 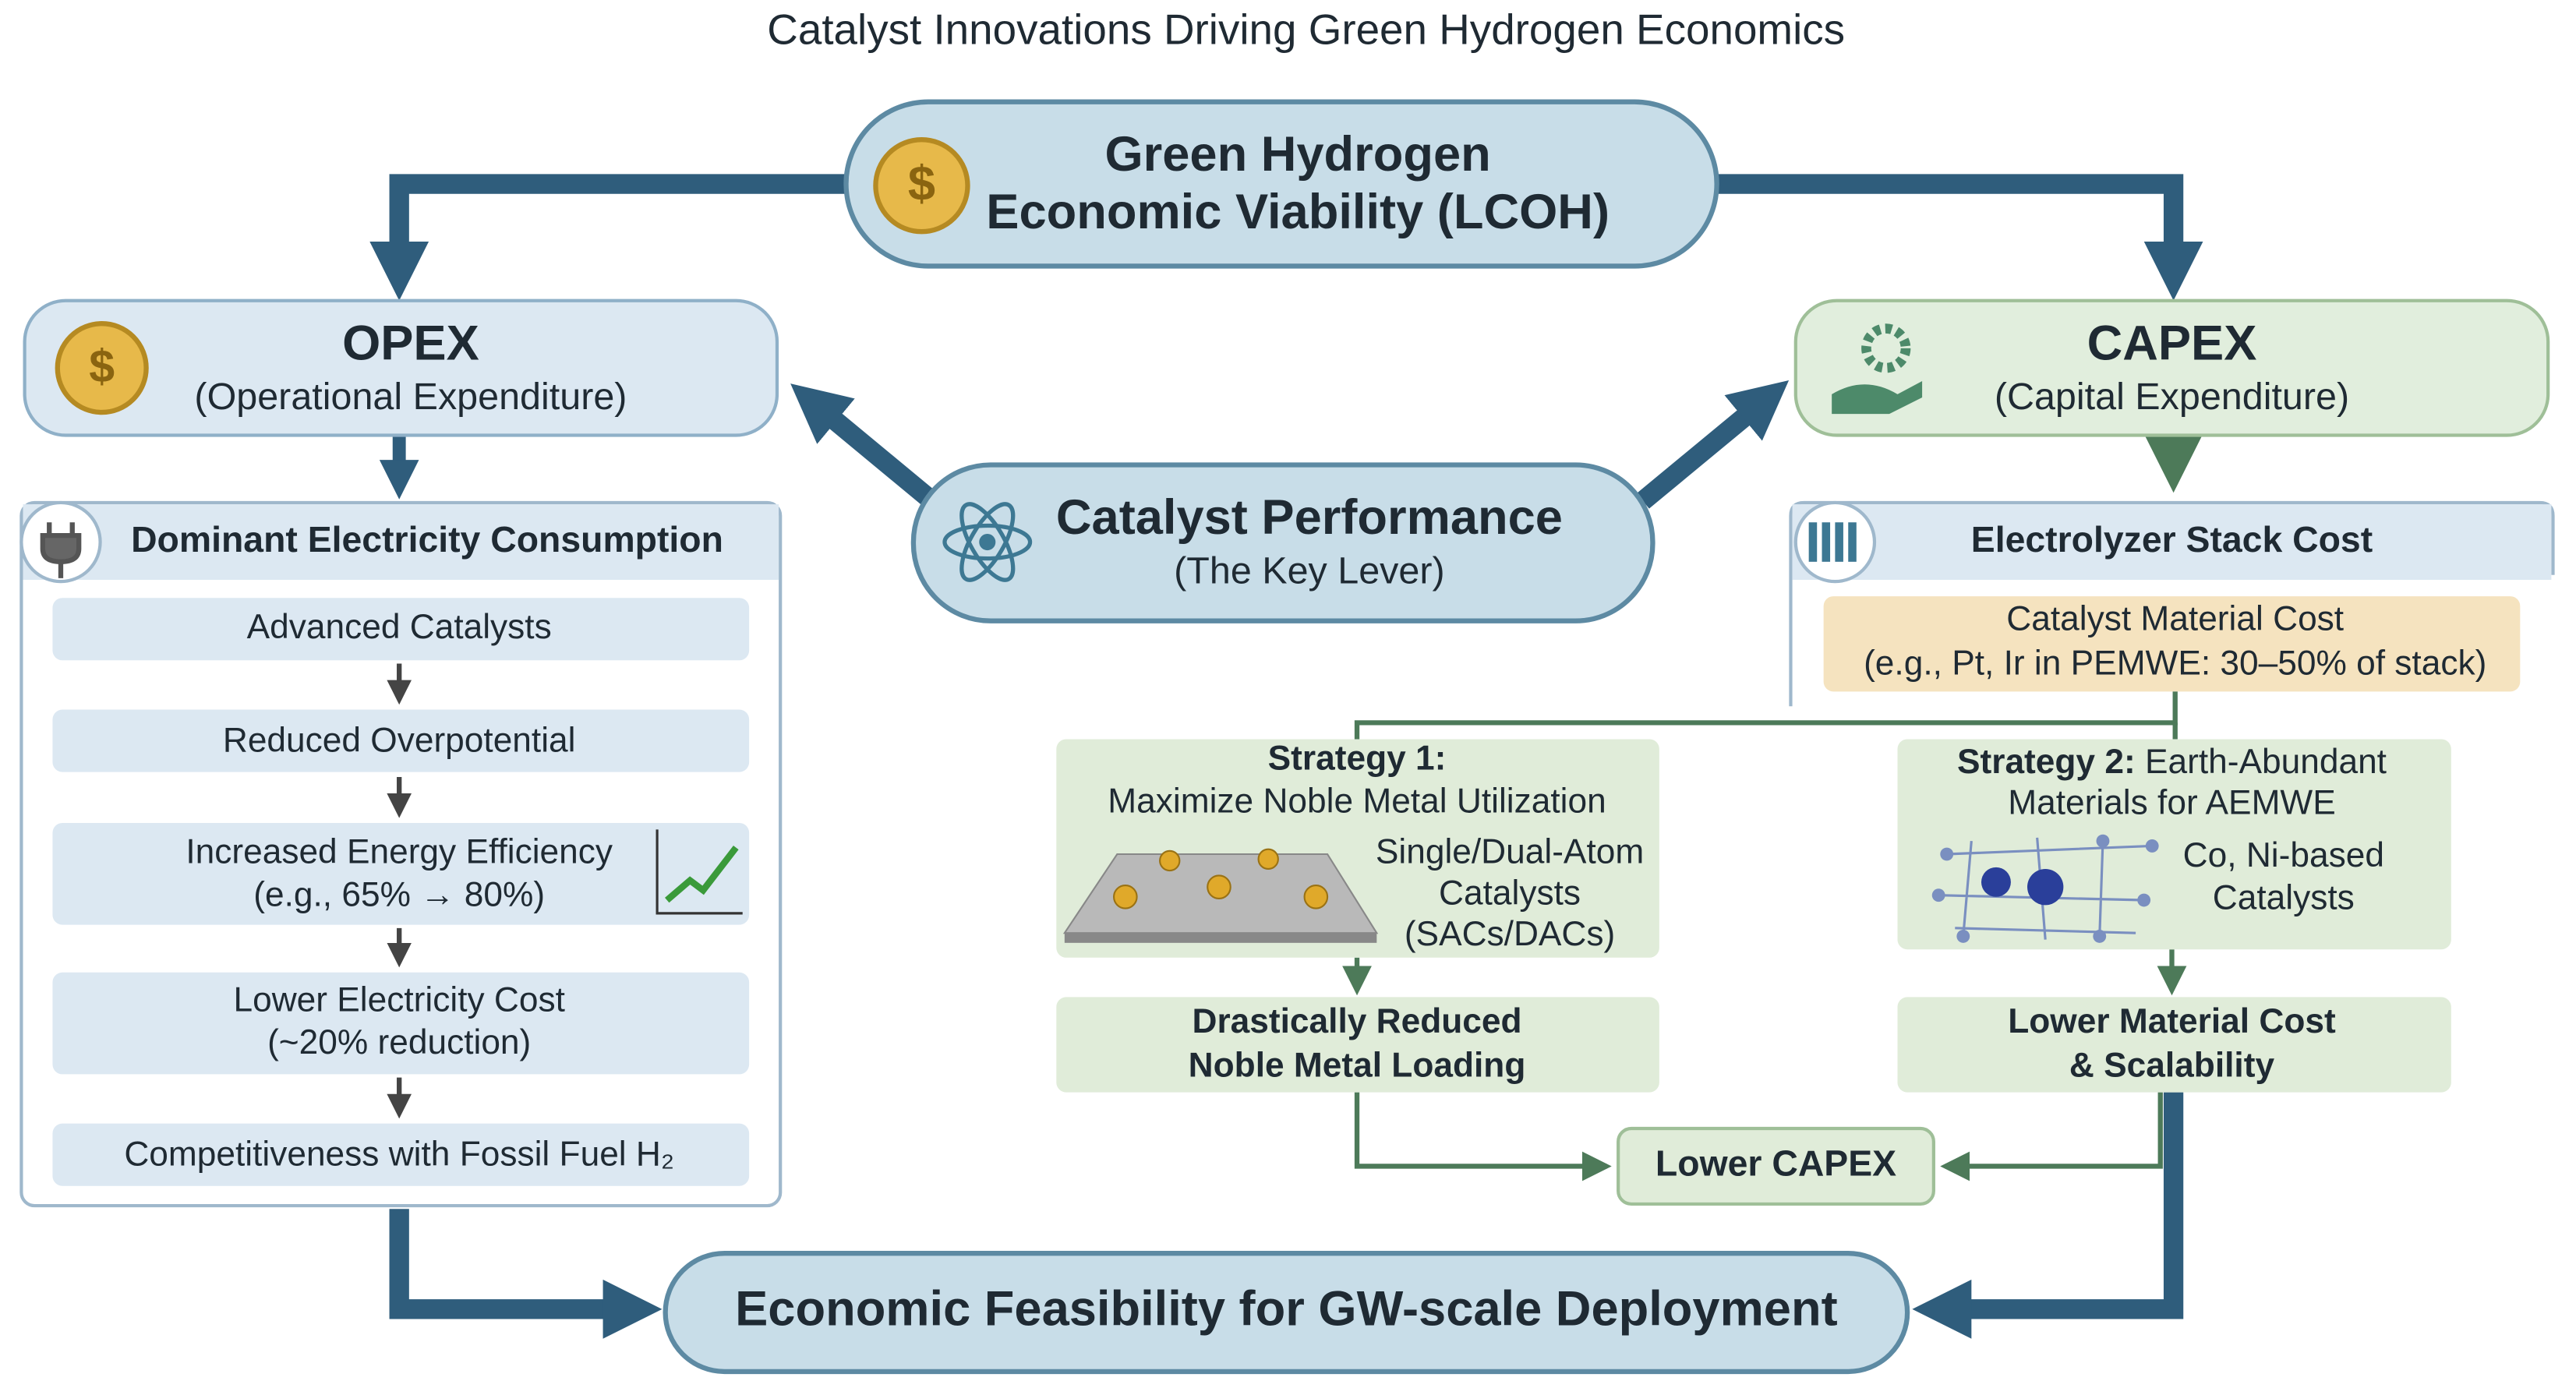 I want to click on lower-capex-text: Lower CAPEX, so click(x=1775, y=1163).